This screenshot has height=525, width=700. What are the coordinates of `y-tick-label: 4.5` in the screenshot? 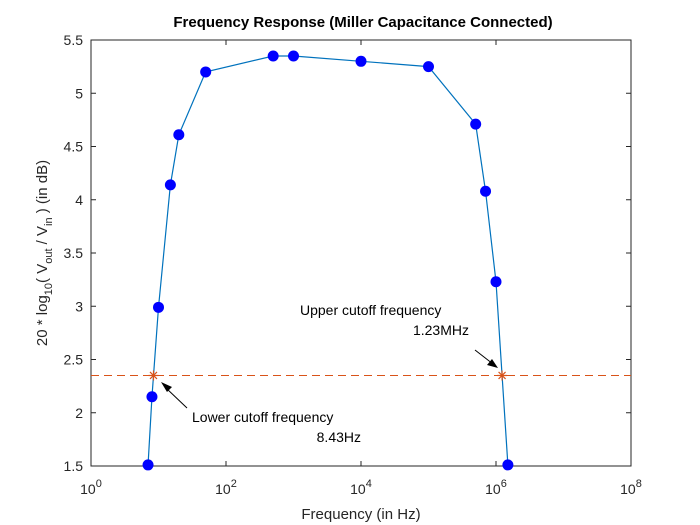 It's located at (74, 147).